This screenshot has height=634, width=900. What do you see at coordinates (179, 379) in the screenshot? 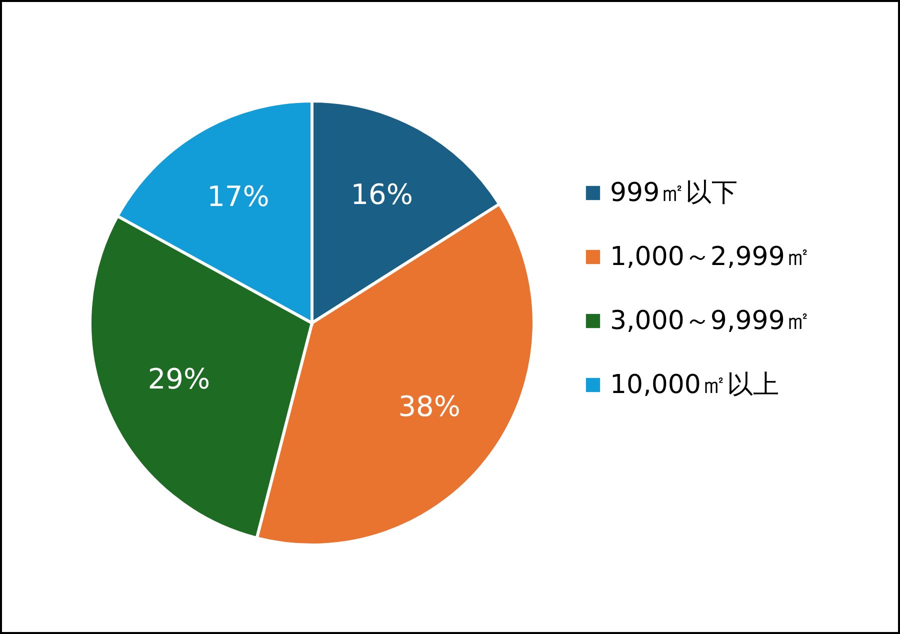
I see `data-label: 29%` at bounding box center [179, 379].